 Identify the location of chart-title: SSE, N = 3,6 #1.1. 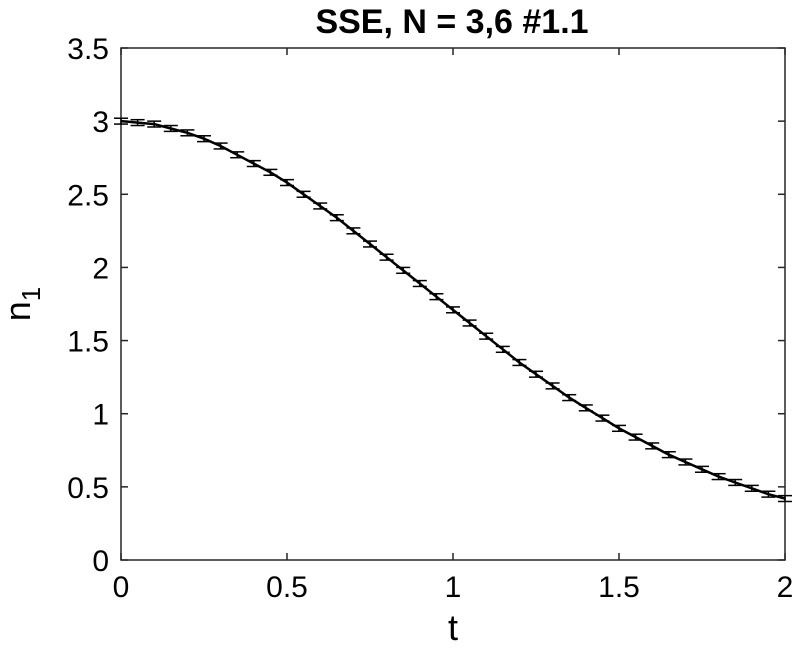
(451, 22).